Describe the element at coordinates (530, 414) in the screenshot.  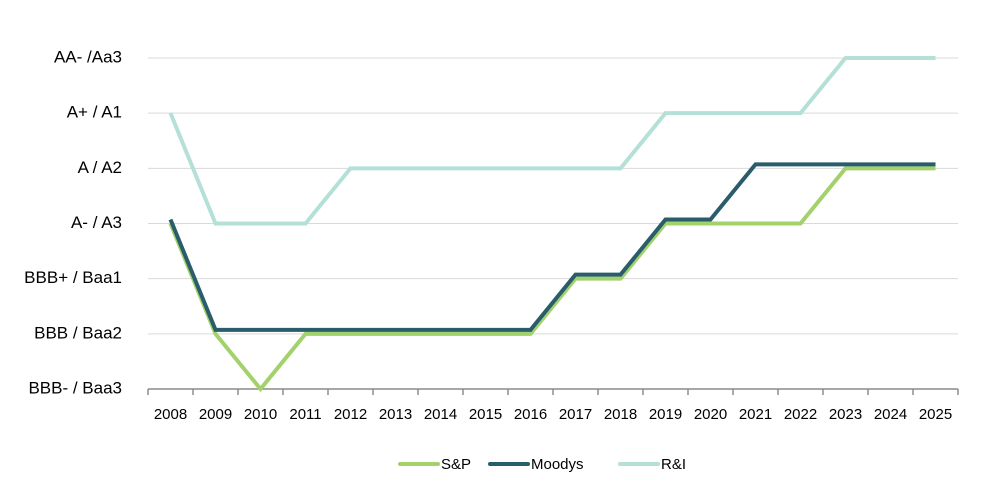
I see `x-tick-label: 2016` at that location.